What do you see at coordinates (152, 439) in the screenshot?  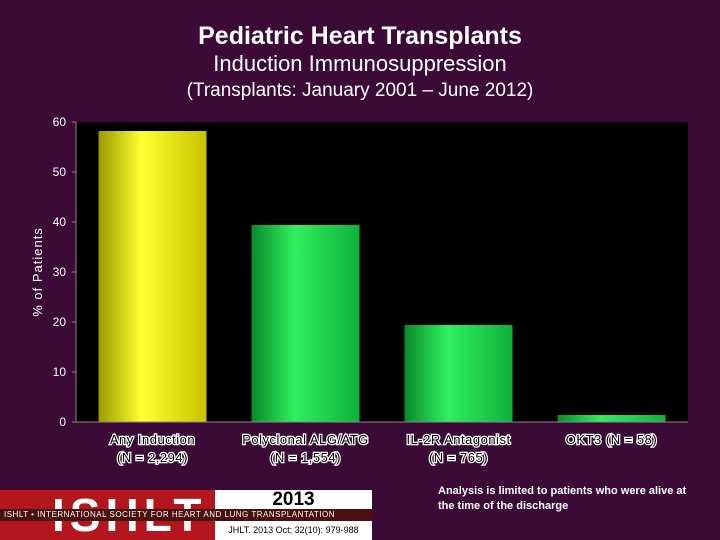 I see `x-tick-label: Any Induction` at bounding box center [152, 439].